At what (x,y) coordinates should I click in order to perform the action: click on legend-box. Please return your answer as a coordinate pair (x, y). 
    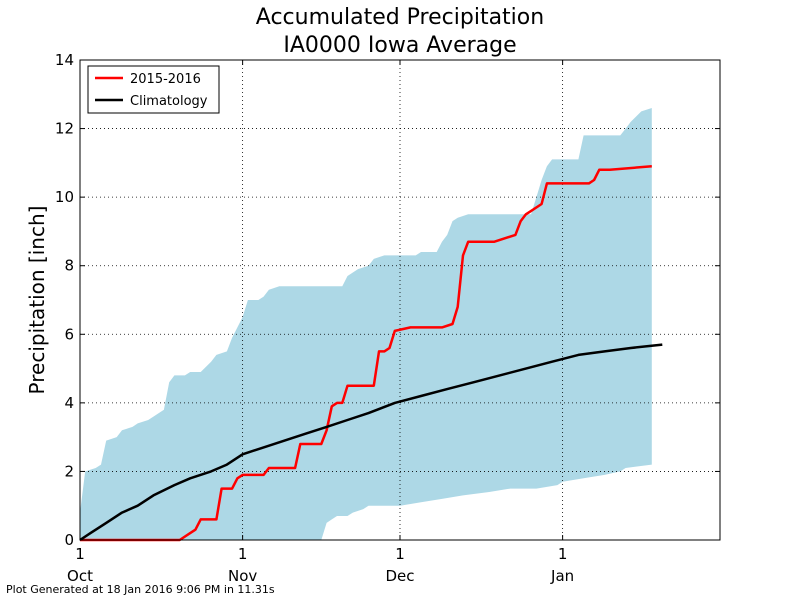
    Looking at the image, I should click on (153, 89).